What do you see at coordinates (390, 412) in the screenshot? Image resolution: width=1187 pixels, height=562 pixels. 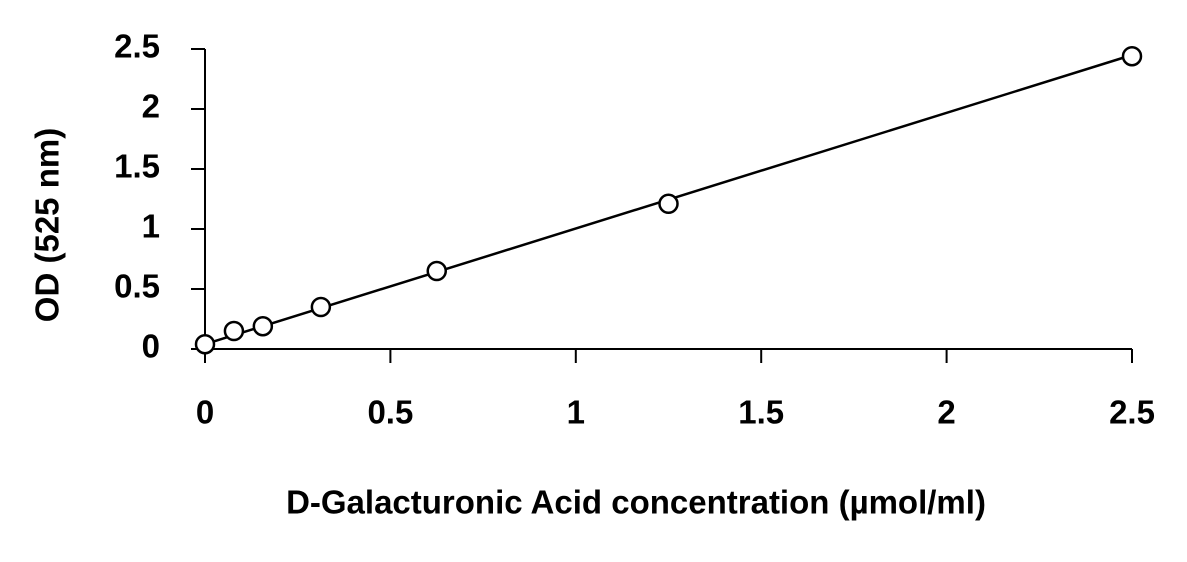 I see `x-tick-label: 0.5` at bounding box center [390, 412].